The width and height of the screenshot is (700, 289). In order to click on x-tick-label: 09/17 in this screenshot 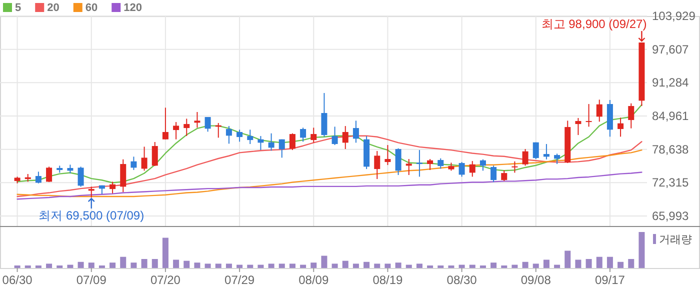, I will do `click(610, 280)`.